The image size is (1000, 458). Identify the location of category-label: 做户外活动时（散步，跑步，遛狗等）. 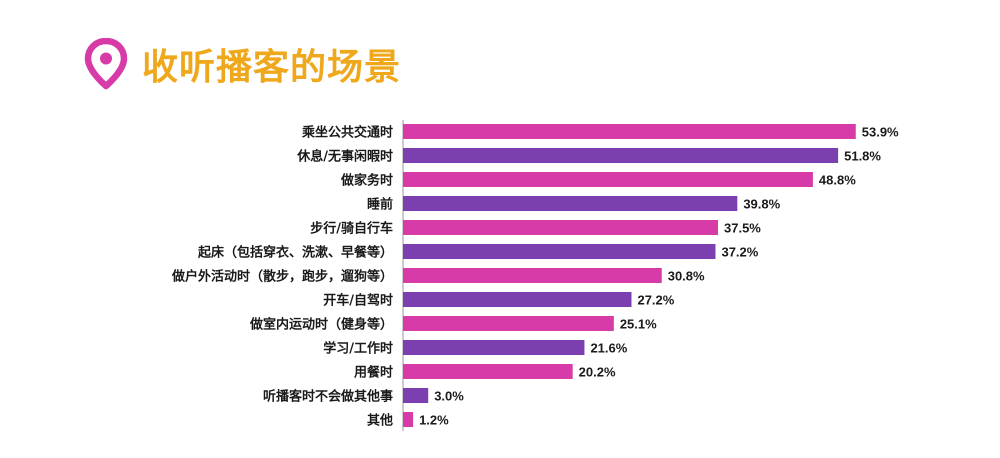
(282, 277).